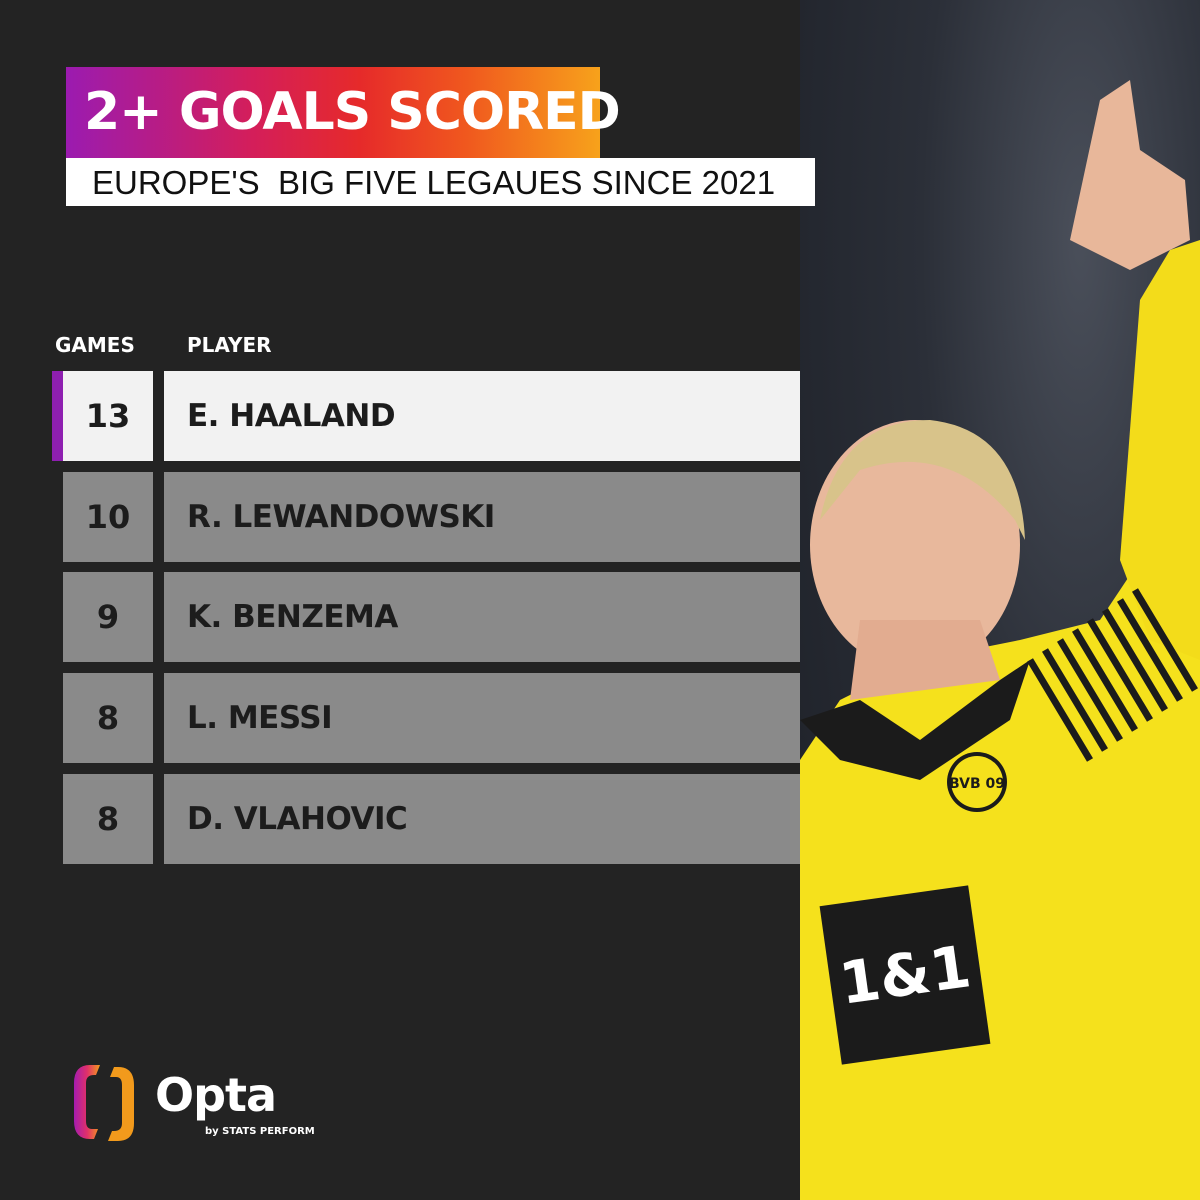  Describe the element at coordinates (104, 1103) in the screenshot. I see `opta-logo-icon` at that location.